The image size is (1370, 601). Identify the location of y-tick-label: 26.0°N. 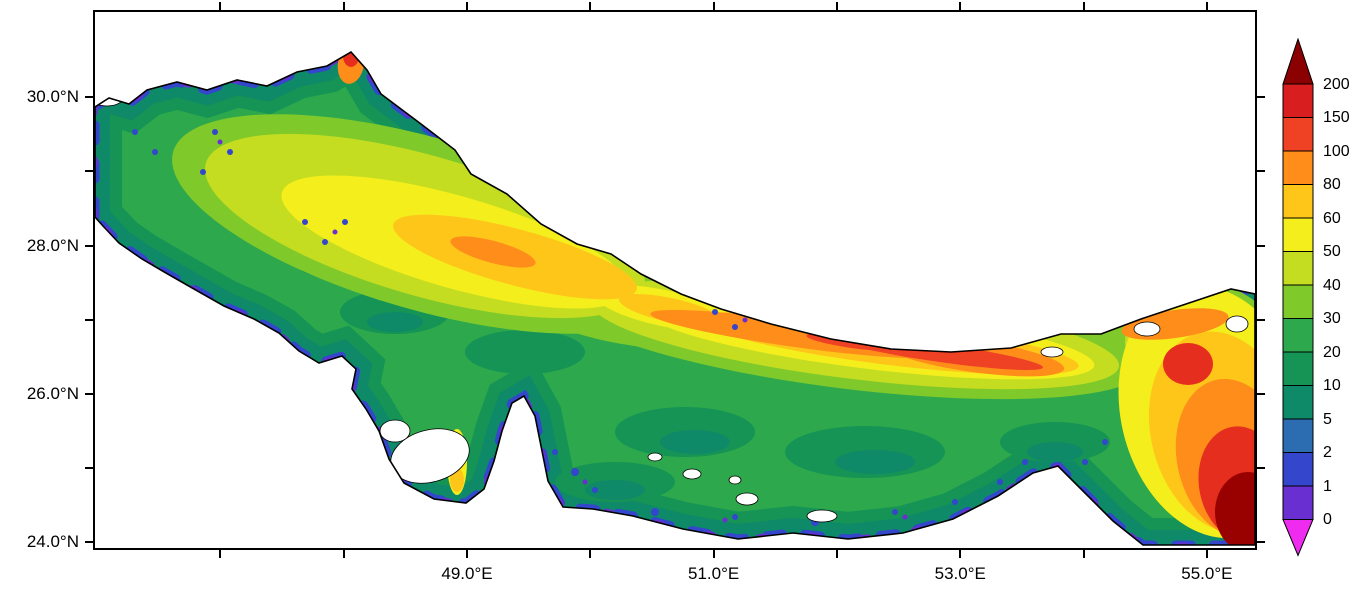
(52, 393).